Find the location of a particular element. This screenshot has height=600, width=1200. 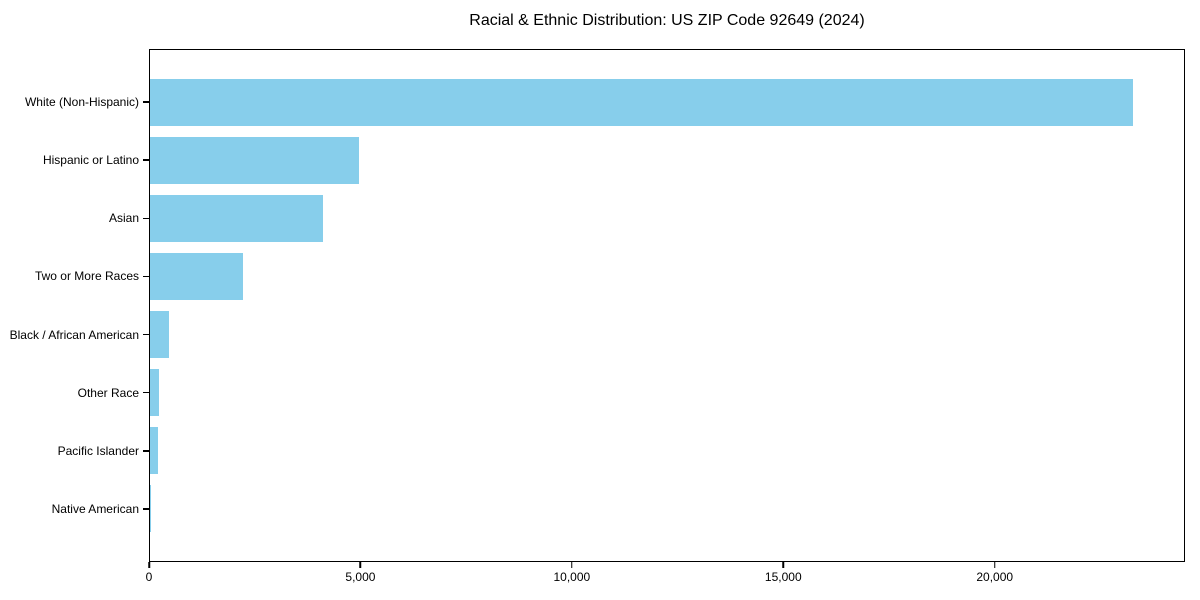

y-tick-label: Two or More Races is located at coordinates (86, 276).